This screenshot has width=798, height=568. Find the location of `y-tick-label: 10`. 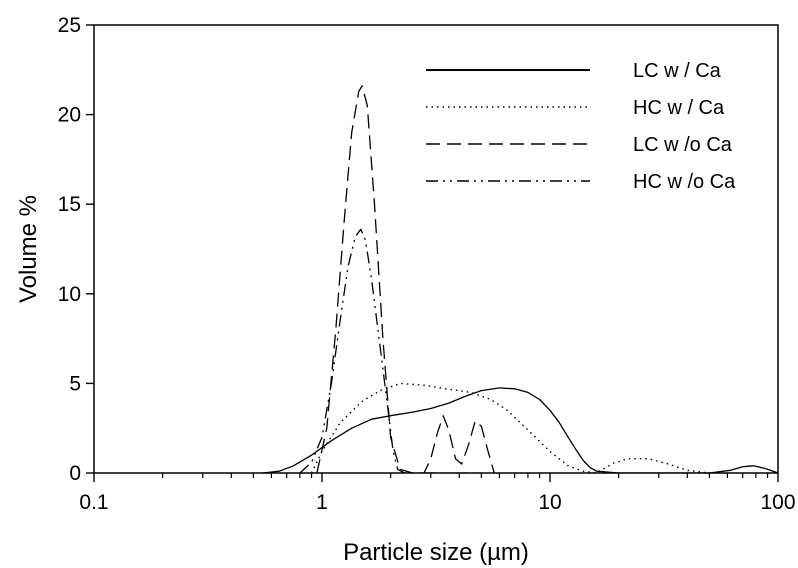

y-tick-label: 10 is located at coordinates (69, 294).